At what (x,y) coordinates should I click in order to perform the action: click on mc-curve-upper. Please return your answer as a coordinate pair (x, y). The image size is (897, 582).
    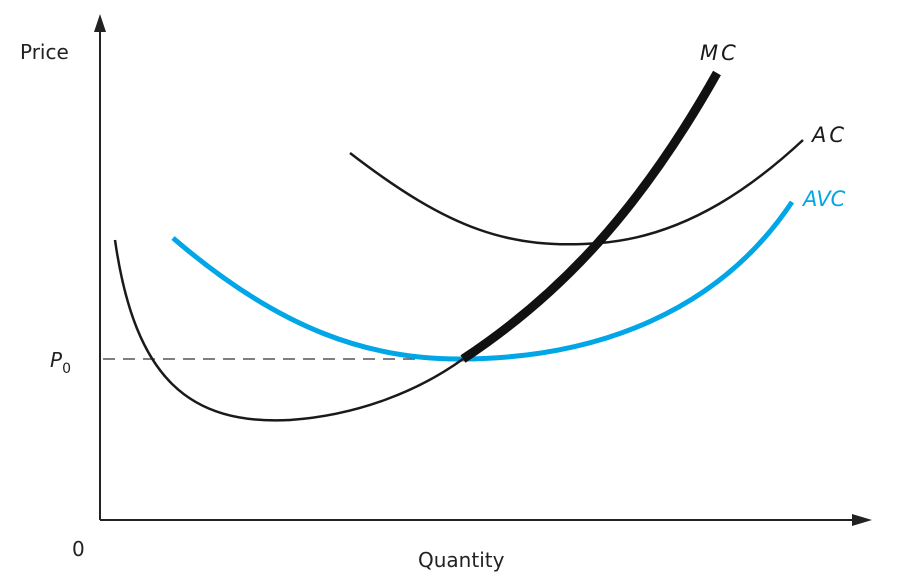
    Looking at the image, I should click on (590, 216).